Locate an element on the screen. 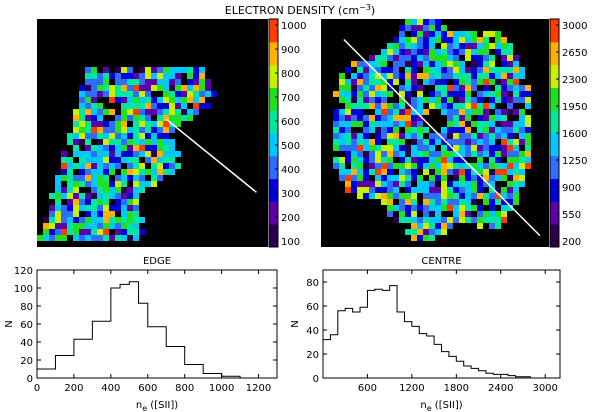 This screenshot has height=412, width=600. y-tick-label: 20 is located at coordinates (312, 355).